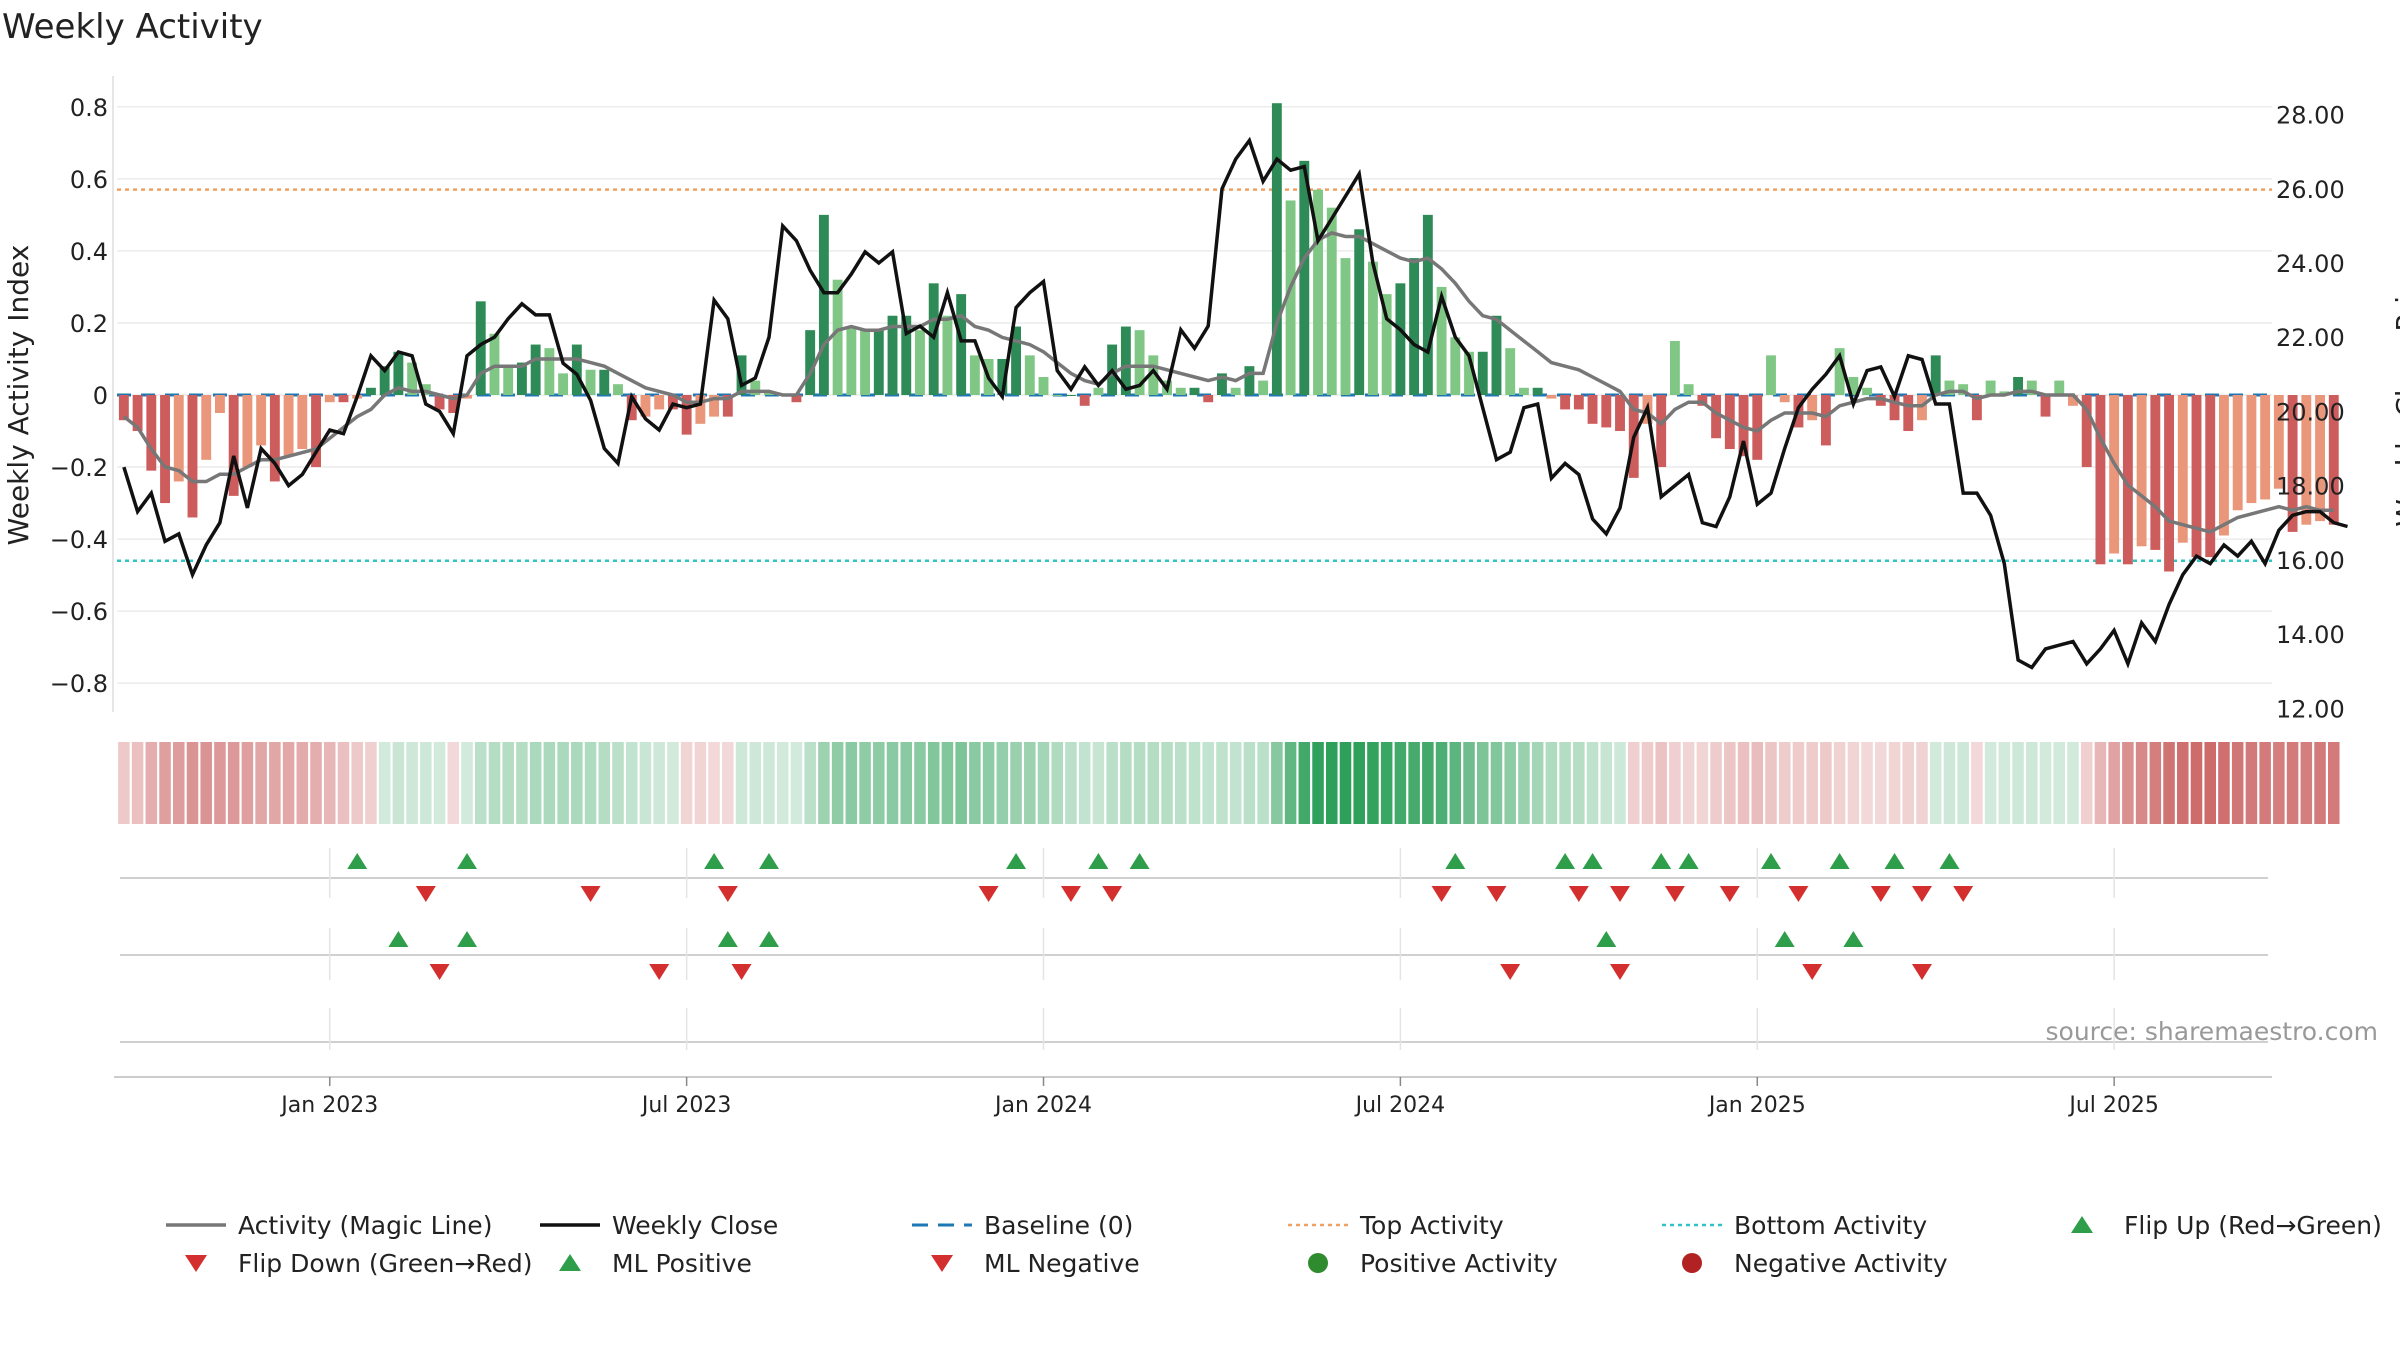 The image size is (2400, 1350). Describe the element at coordinates (1815, 1263) in the screenshot. I see `legend-item: Negative Activity` at that location.